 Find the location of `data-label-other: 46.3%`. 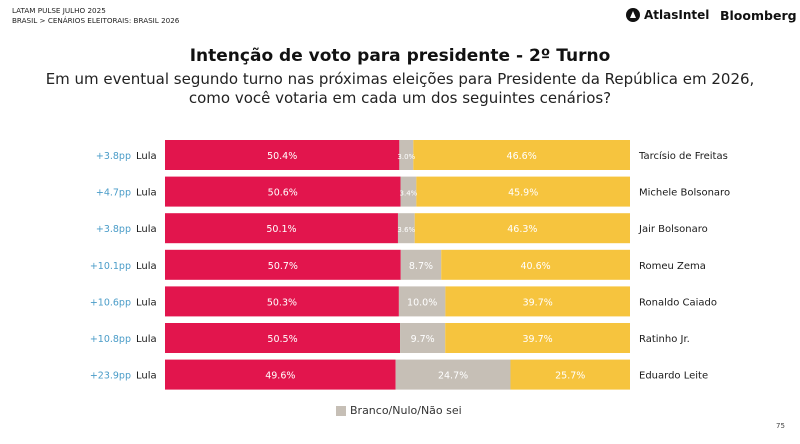

data-label-other: 46.3% is located at coordinates (522, 229).